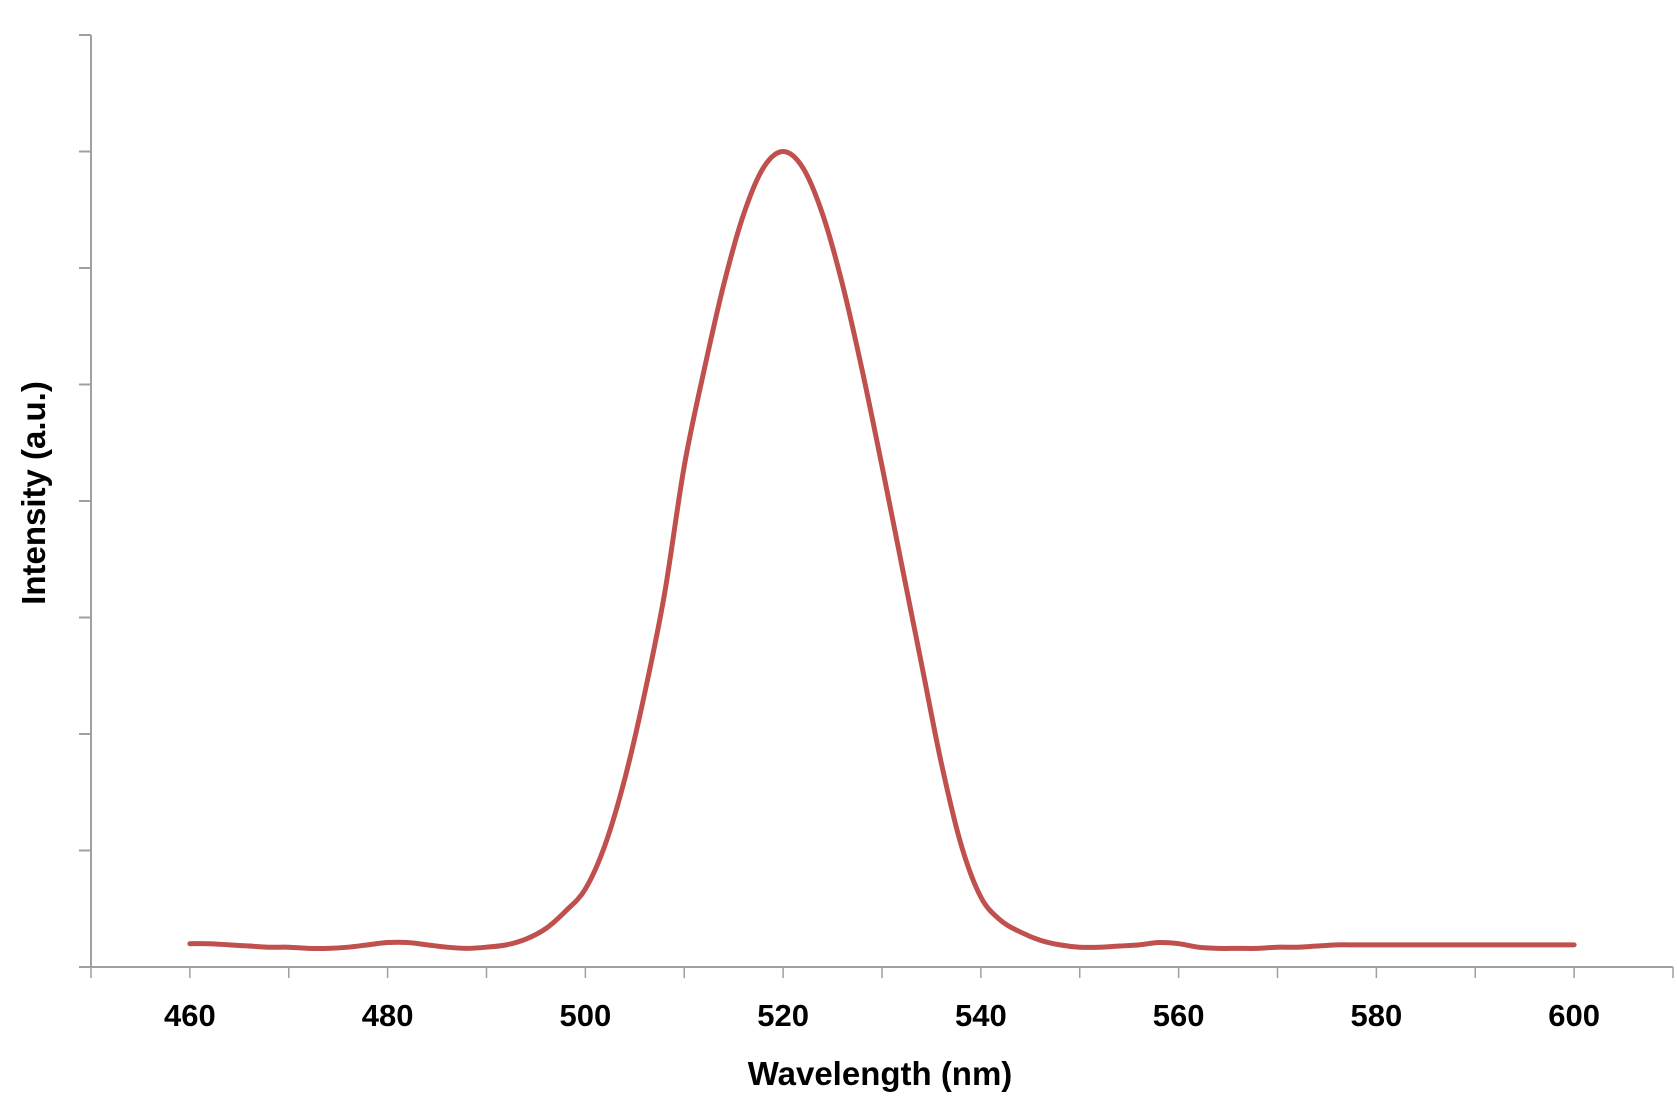 Image resolution: width=1677 pixels, height=1113 pixels. What do you see at coordinates (190, 1015) in the screenshot?
I see `x-tick-label: 460` at bounding box center [190, 1015].